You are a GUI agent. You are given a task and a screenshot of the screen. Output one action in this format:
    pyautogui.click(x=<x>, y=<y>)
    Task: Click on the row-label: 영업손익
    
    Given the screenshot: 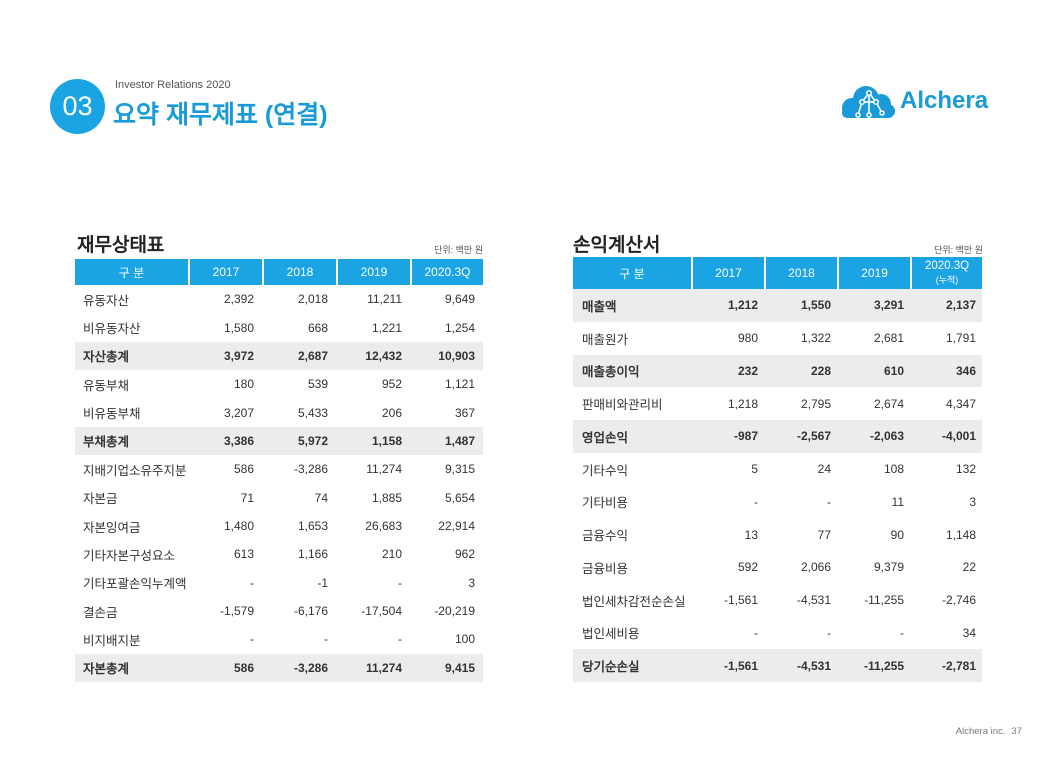 What is the action you would take?
    pyautogui.click(x=605, y=437)
    